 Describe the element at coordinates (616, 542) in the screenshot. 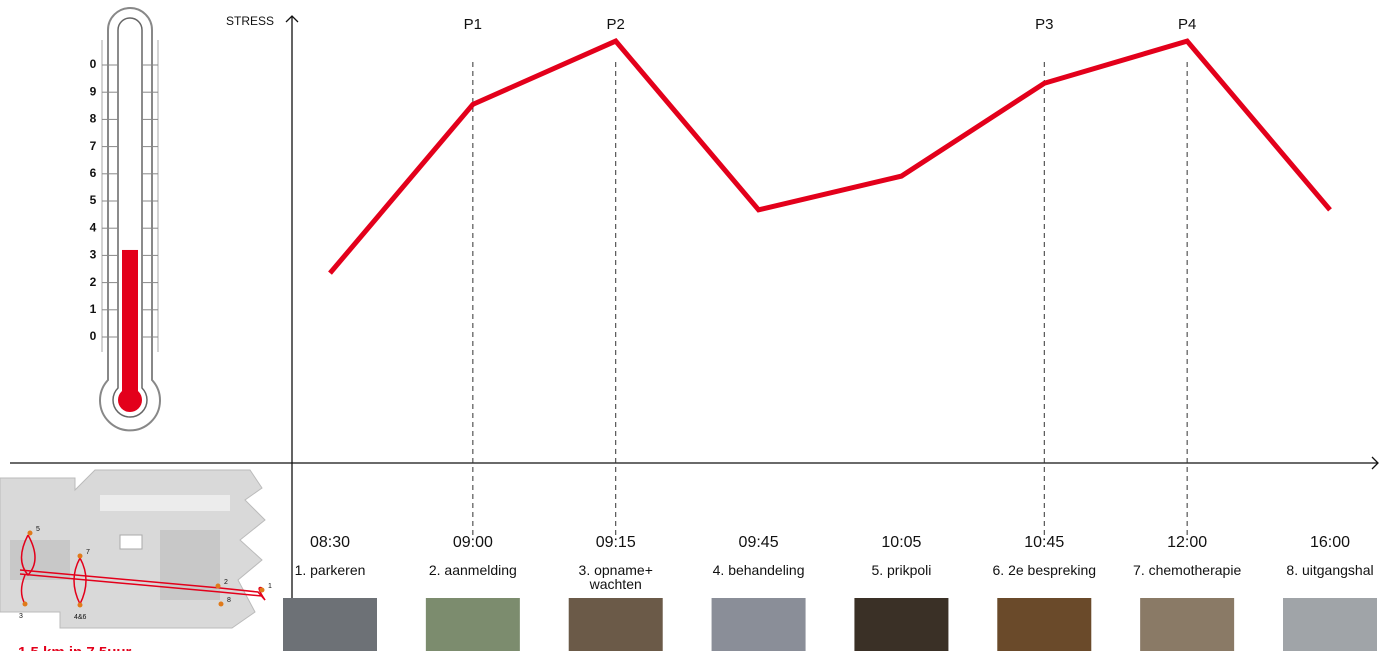

I see `x-tick-label: 09:15` at that location.